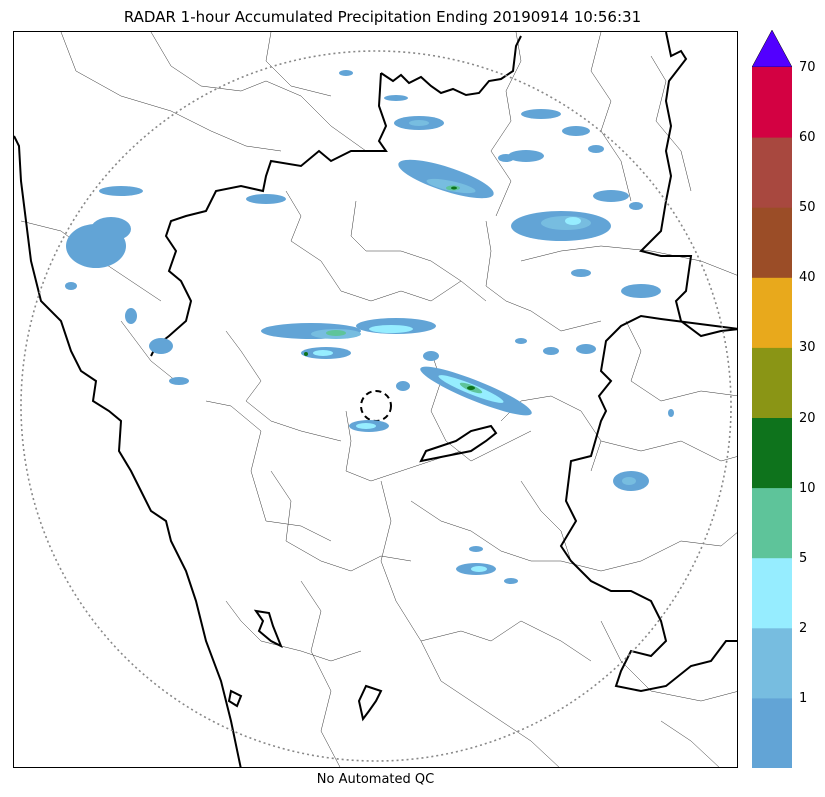 Image resolution: width=825 pixels, height=797 pixels. I want to click on colorbar-segments, so click(772, 417).